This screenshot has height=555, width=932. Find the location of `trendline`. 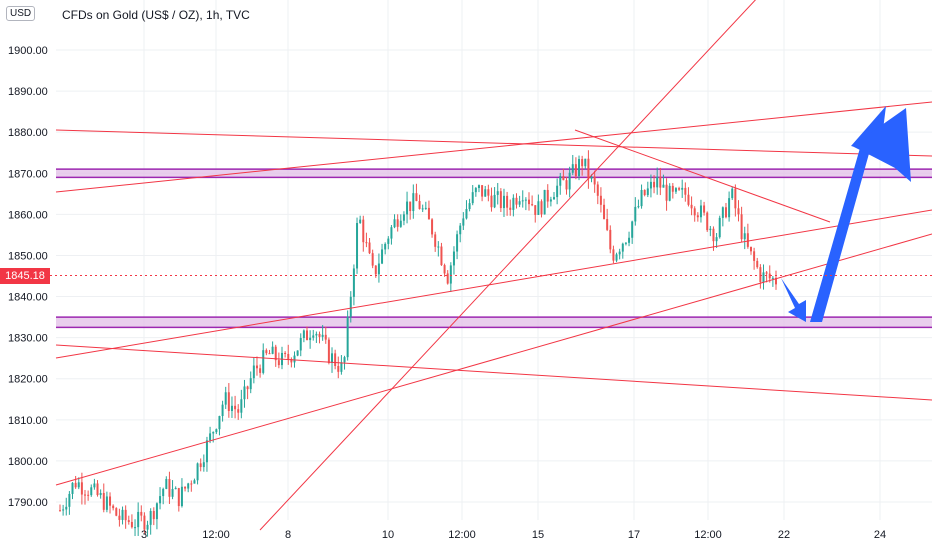

trendline is located at coordinates (493, 143).